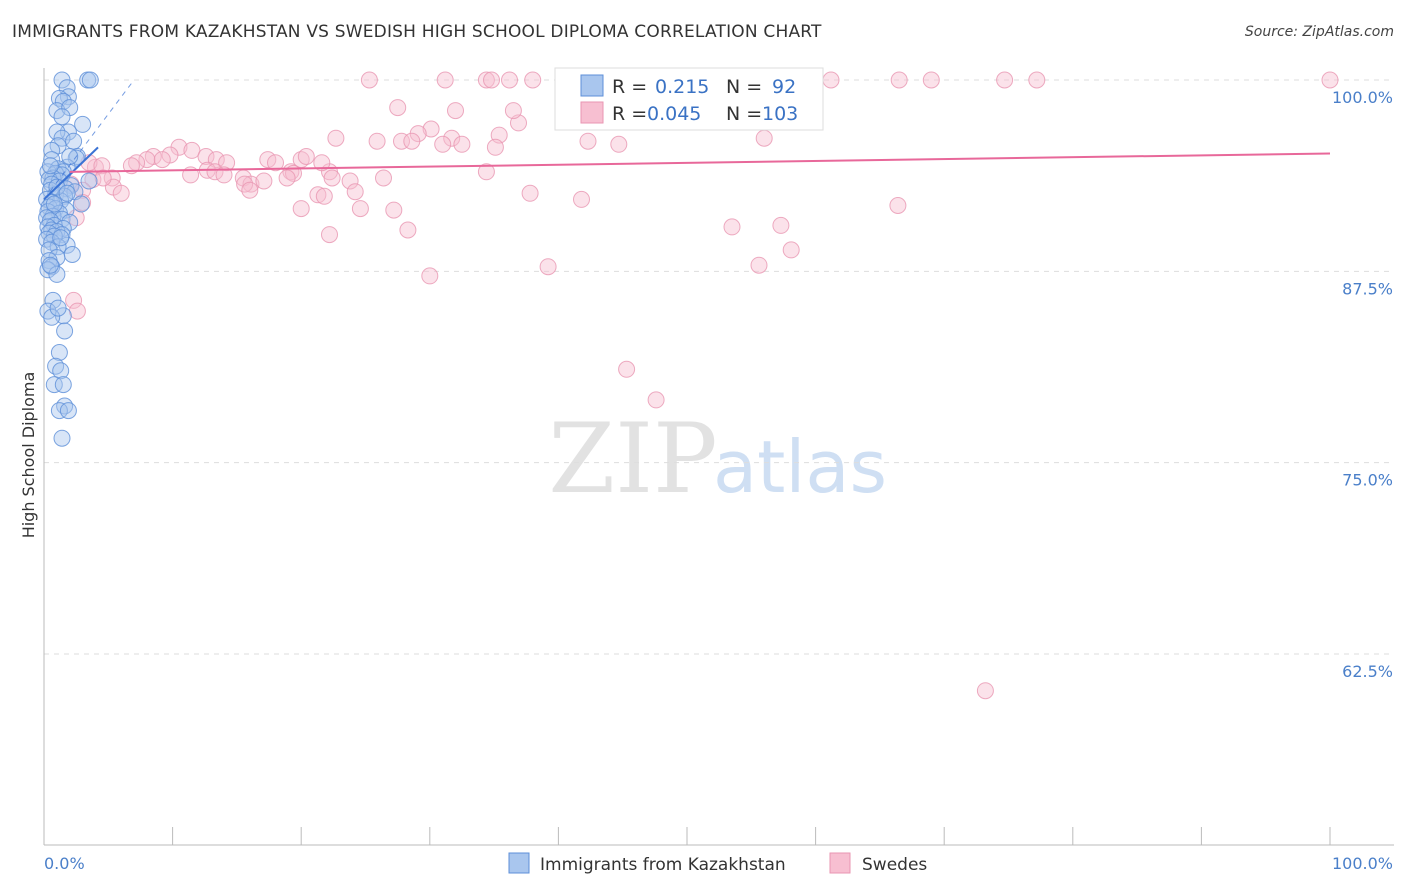 This screenshot has height=892, width=1406. I want to click on stats-n-value-blue: 92, so click(784, 87).